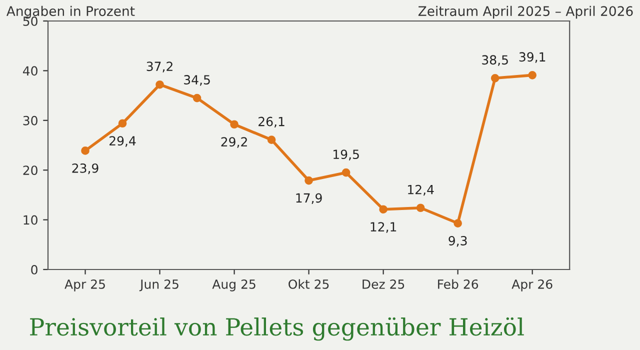 This screenshot has height=350, width=640. Describe the element at coordinates (346, 155) in the screenshot. I see `data-label: 19,5` at that location.